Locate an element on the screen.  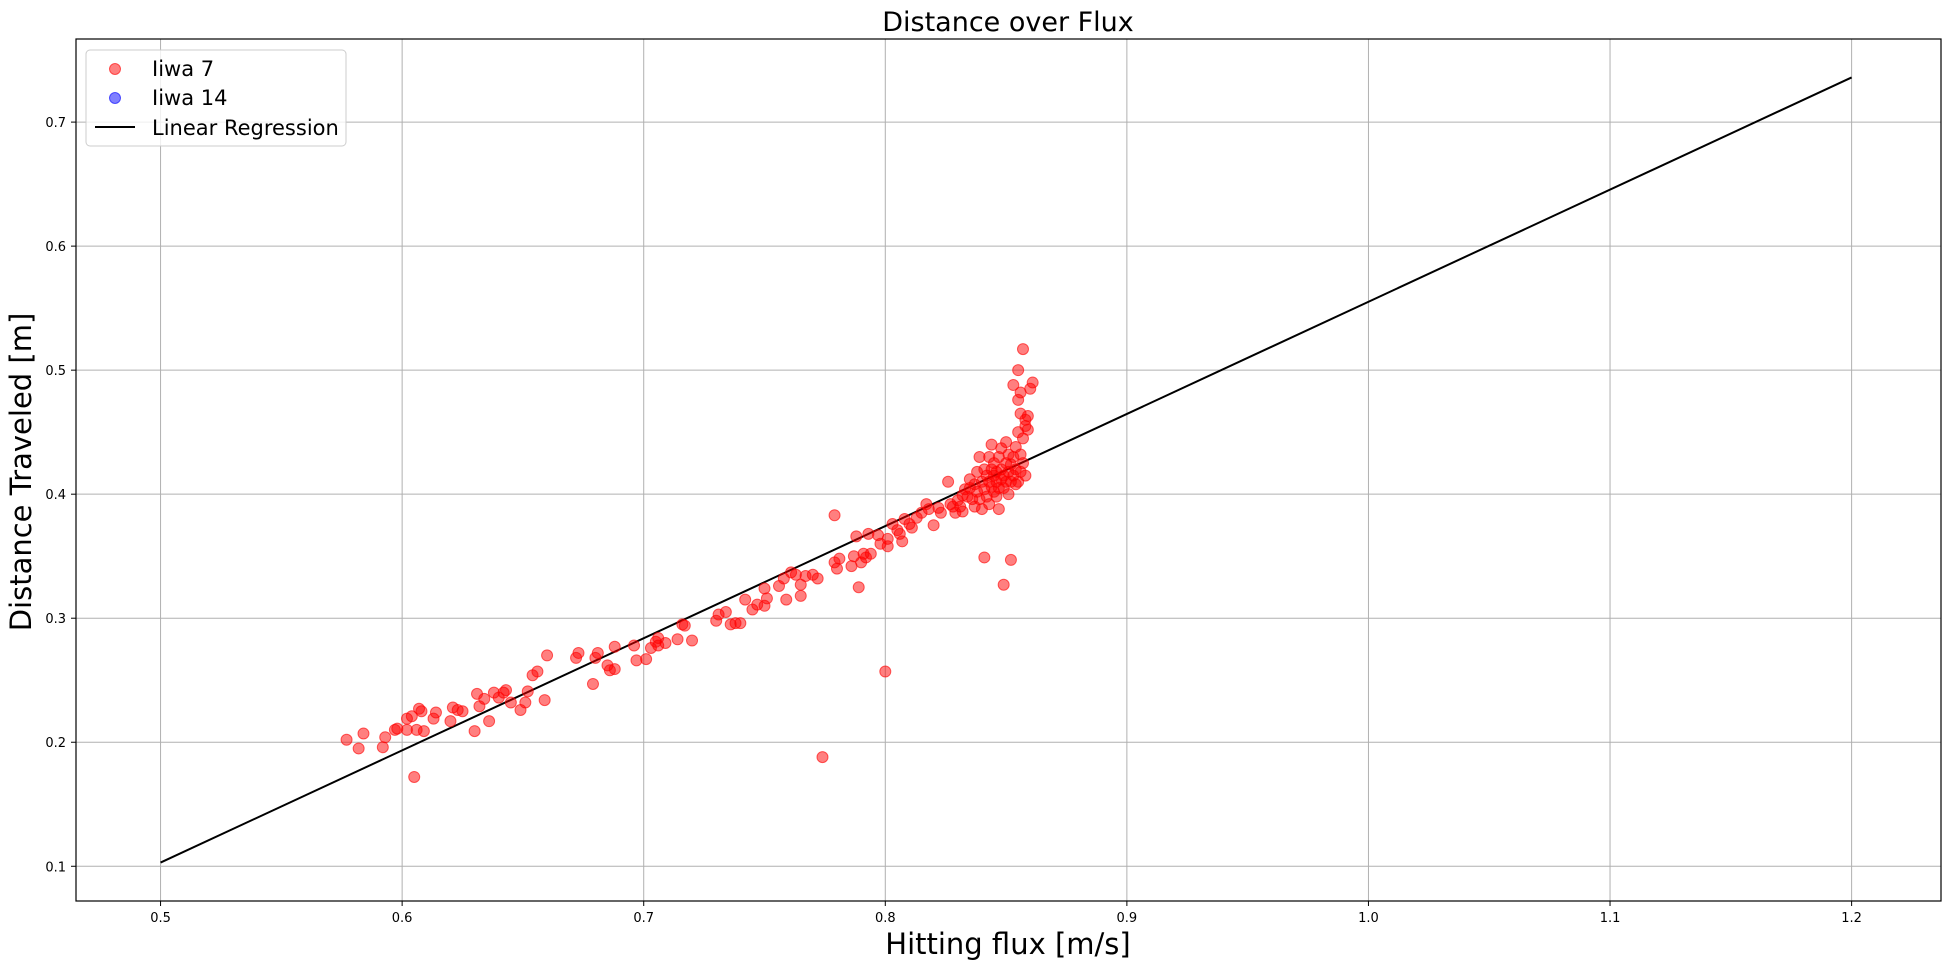
x-tick-label: 1.0 is located at coordinates (1368, 918).